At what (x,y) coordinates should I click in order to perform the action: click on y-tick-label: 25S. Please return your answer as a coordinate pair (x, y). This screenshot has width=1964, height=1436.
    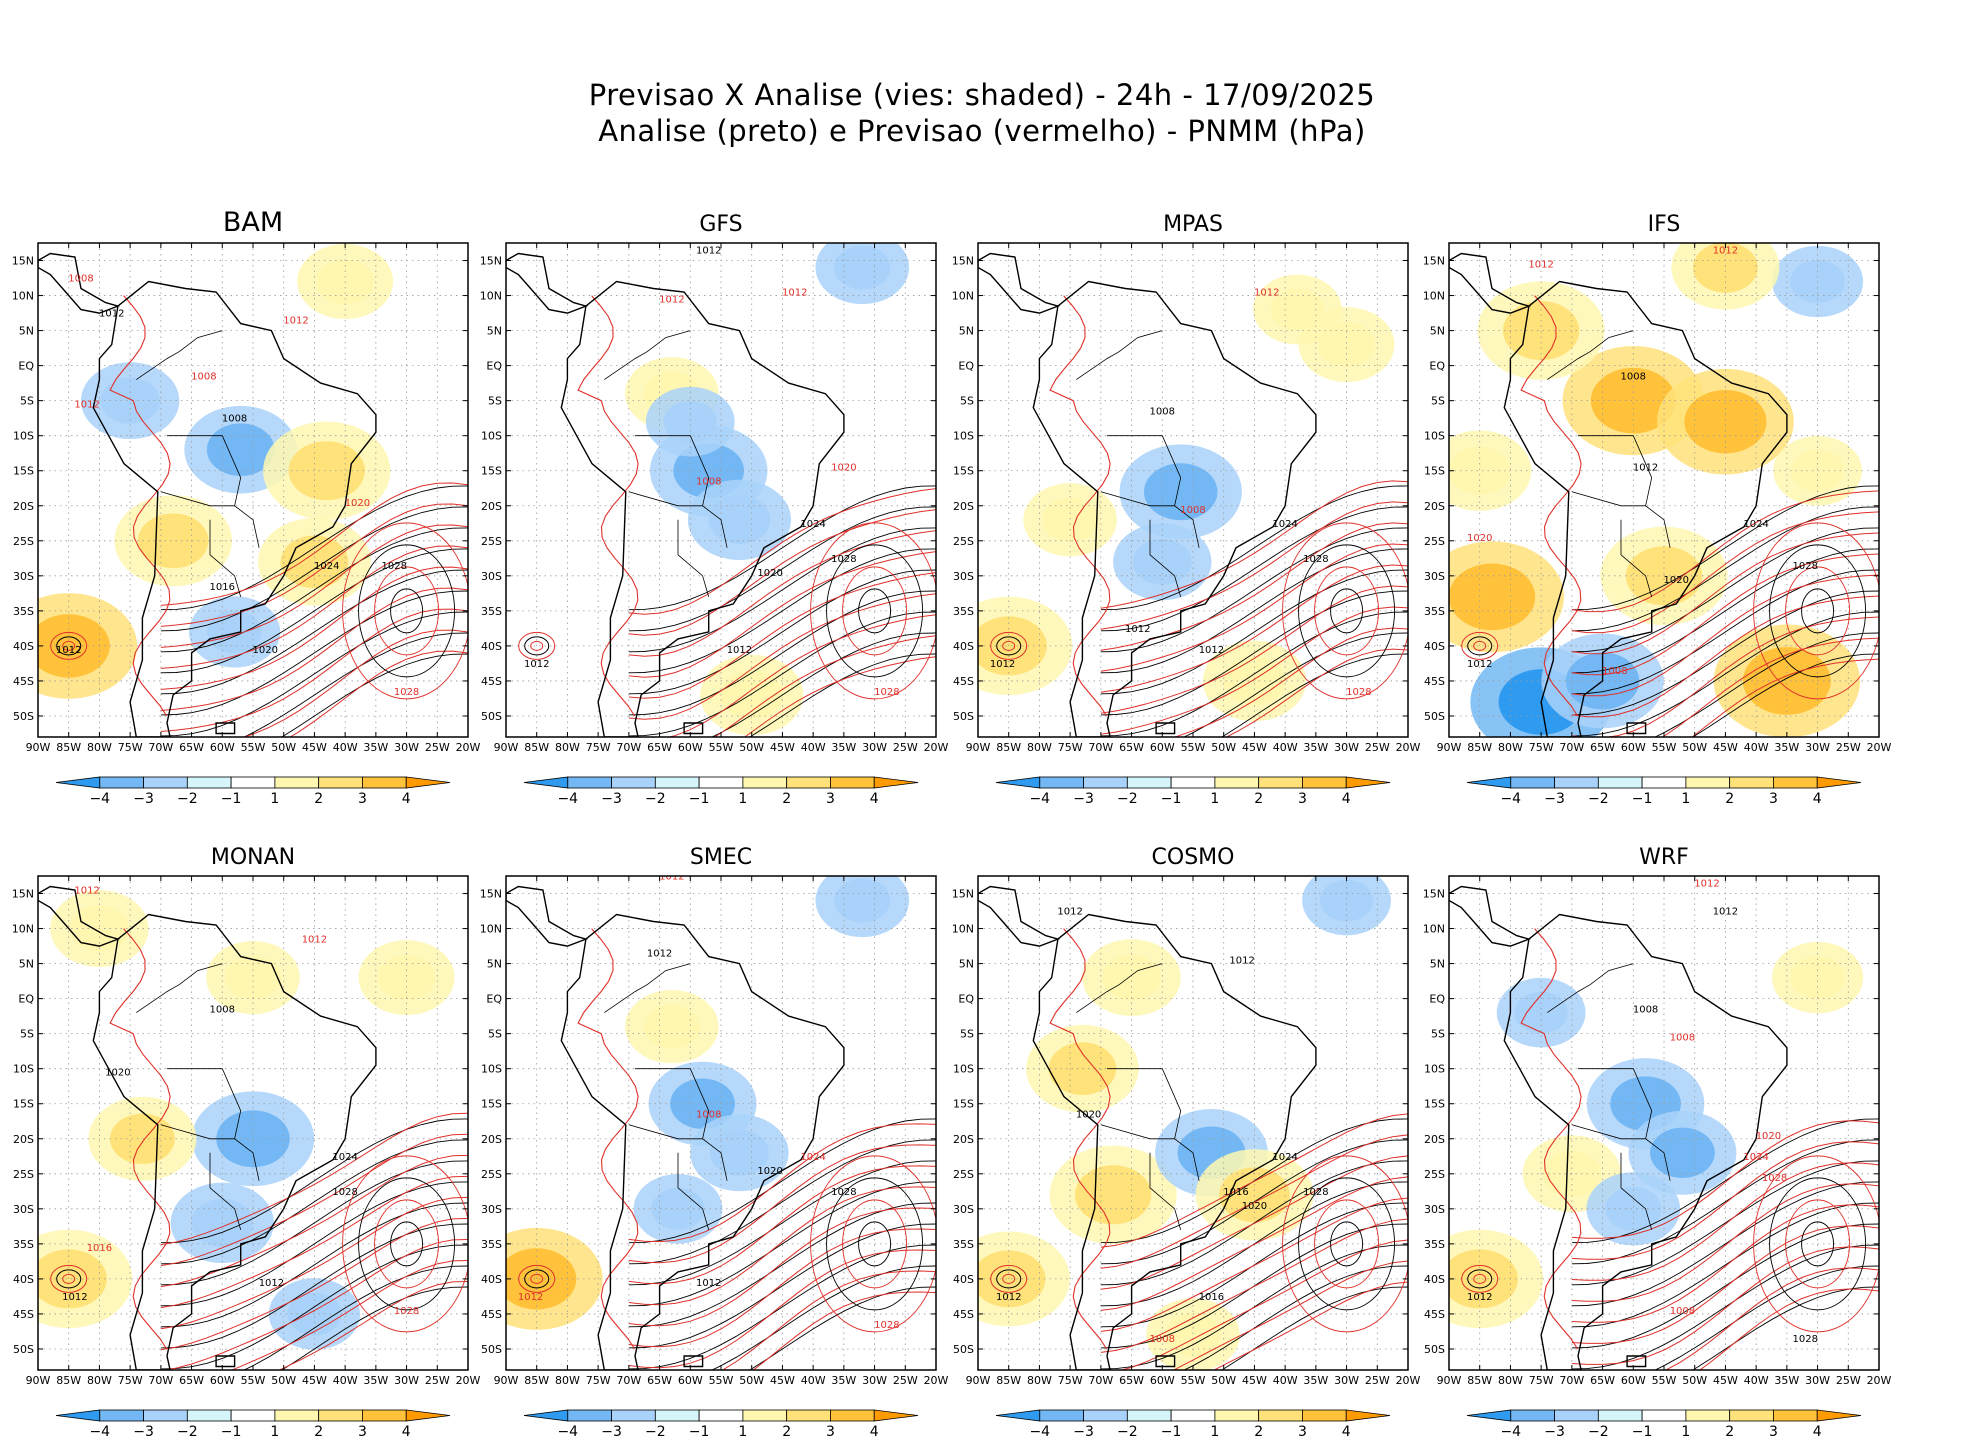
    Looking at the image, I should click on (23, 1174).